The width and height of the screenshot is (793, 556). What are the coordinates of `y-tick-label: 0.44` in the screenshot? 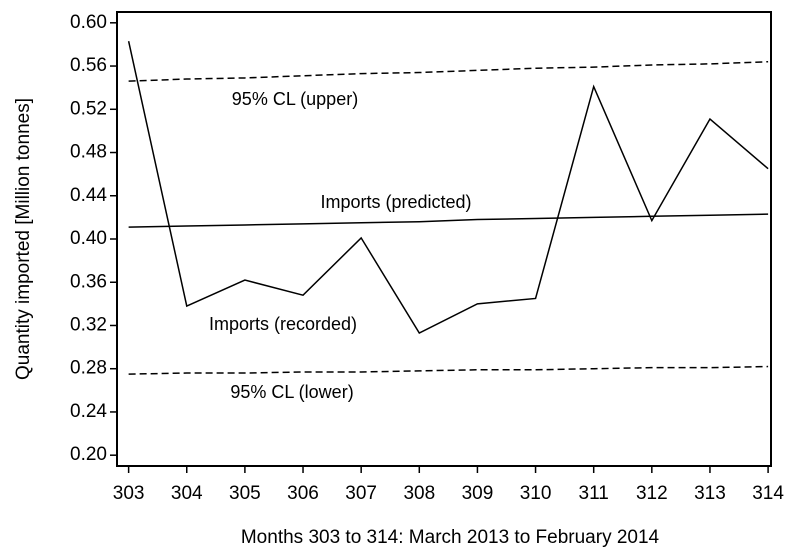 It's located at (88, 195).